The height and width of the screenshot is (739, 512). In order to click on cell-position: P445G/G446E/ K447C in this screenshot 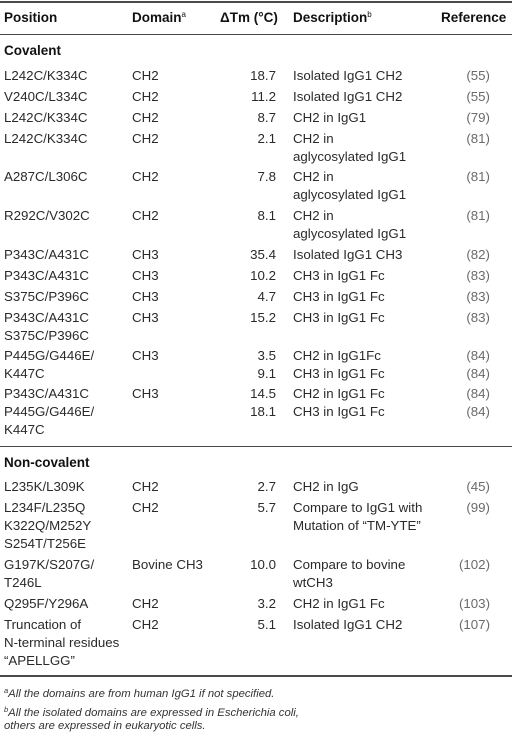, I will do `click(49, 364)`.